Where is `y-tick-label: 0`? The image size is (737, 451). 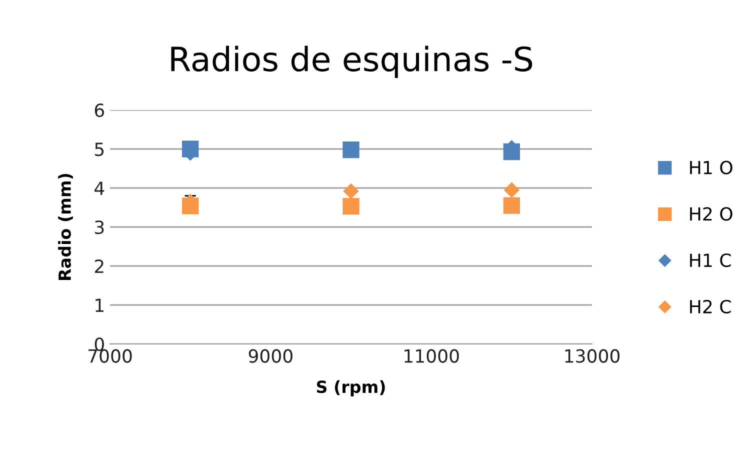
y-tick-label: 0 is located at coordinates (99, 344).